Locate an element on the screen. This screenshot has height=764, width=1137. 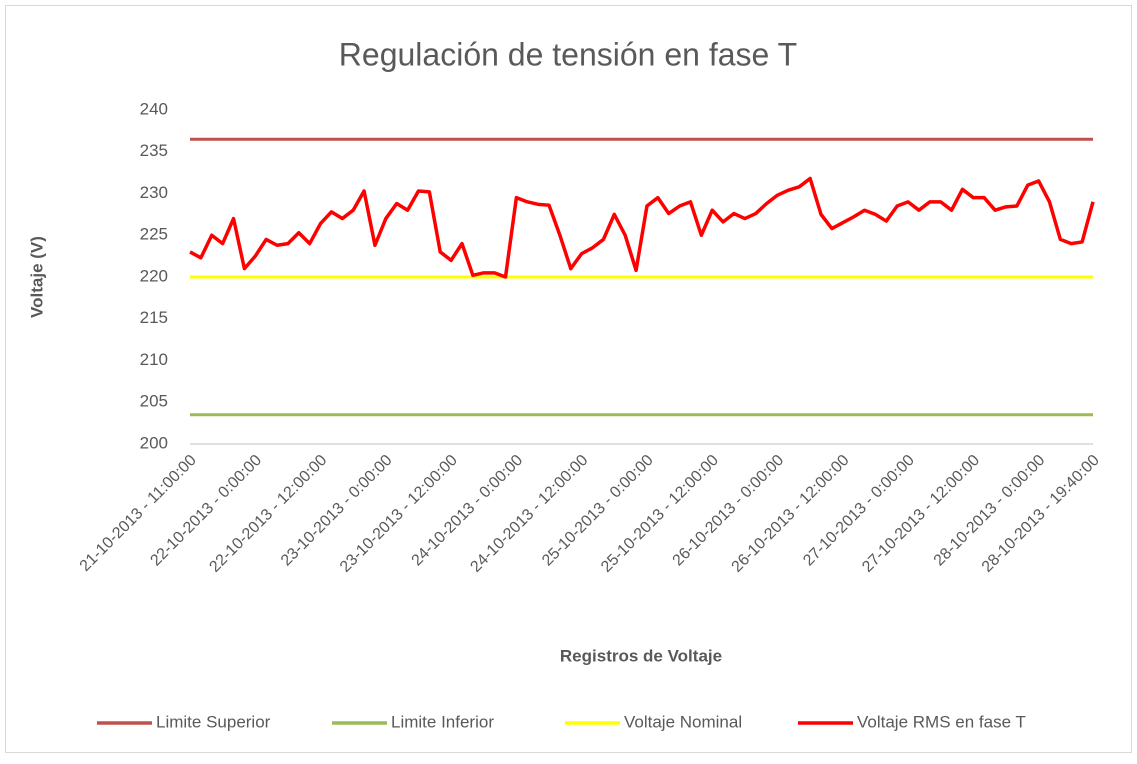
y-tick-label: 210 is located at coordinates (154, 359).